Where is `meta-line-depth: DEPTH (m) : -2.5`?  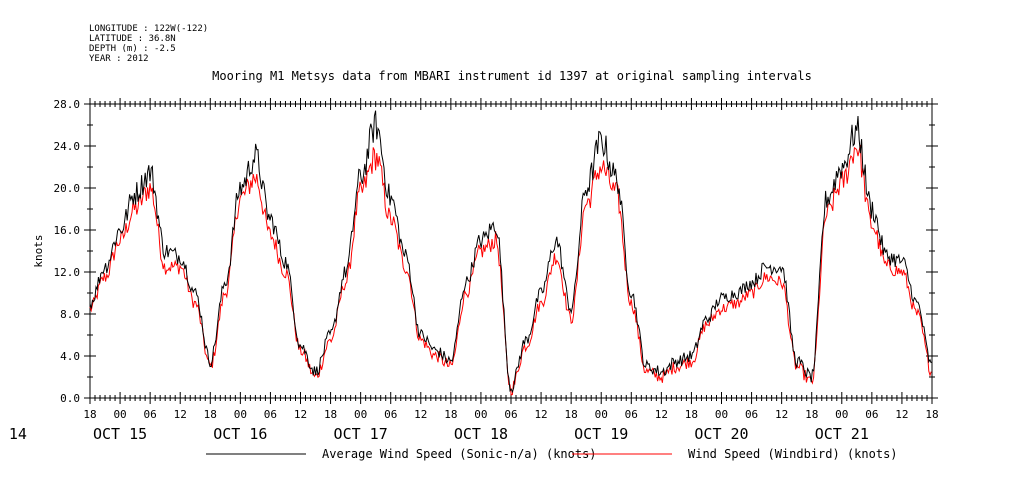 meta-line-depth: DEPTH (m) : -2.5 is located at coordinates (132, 49).